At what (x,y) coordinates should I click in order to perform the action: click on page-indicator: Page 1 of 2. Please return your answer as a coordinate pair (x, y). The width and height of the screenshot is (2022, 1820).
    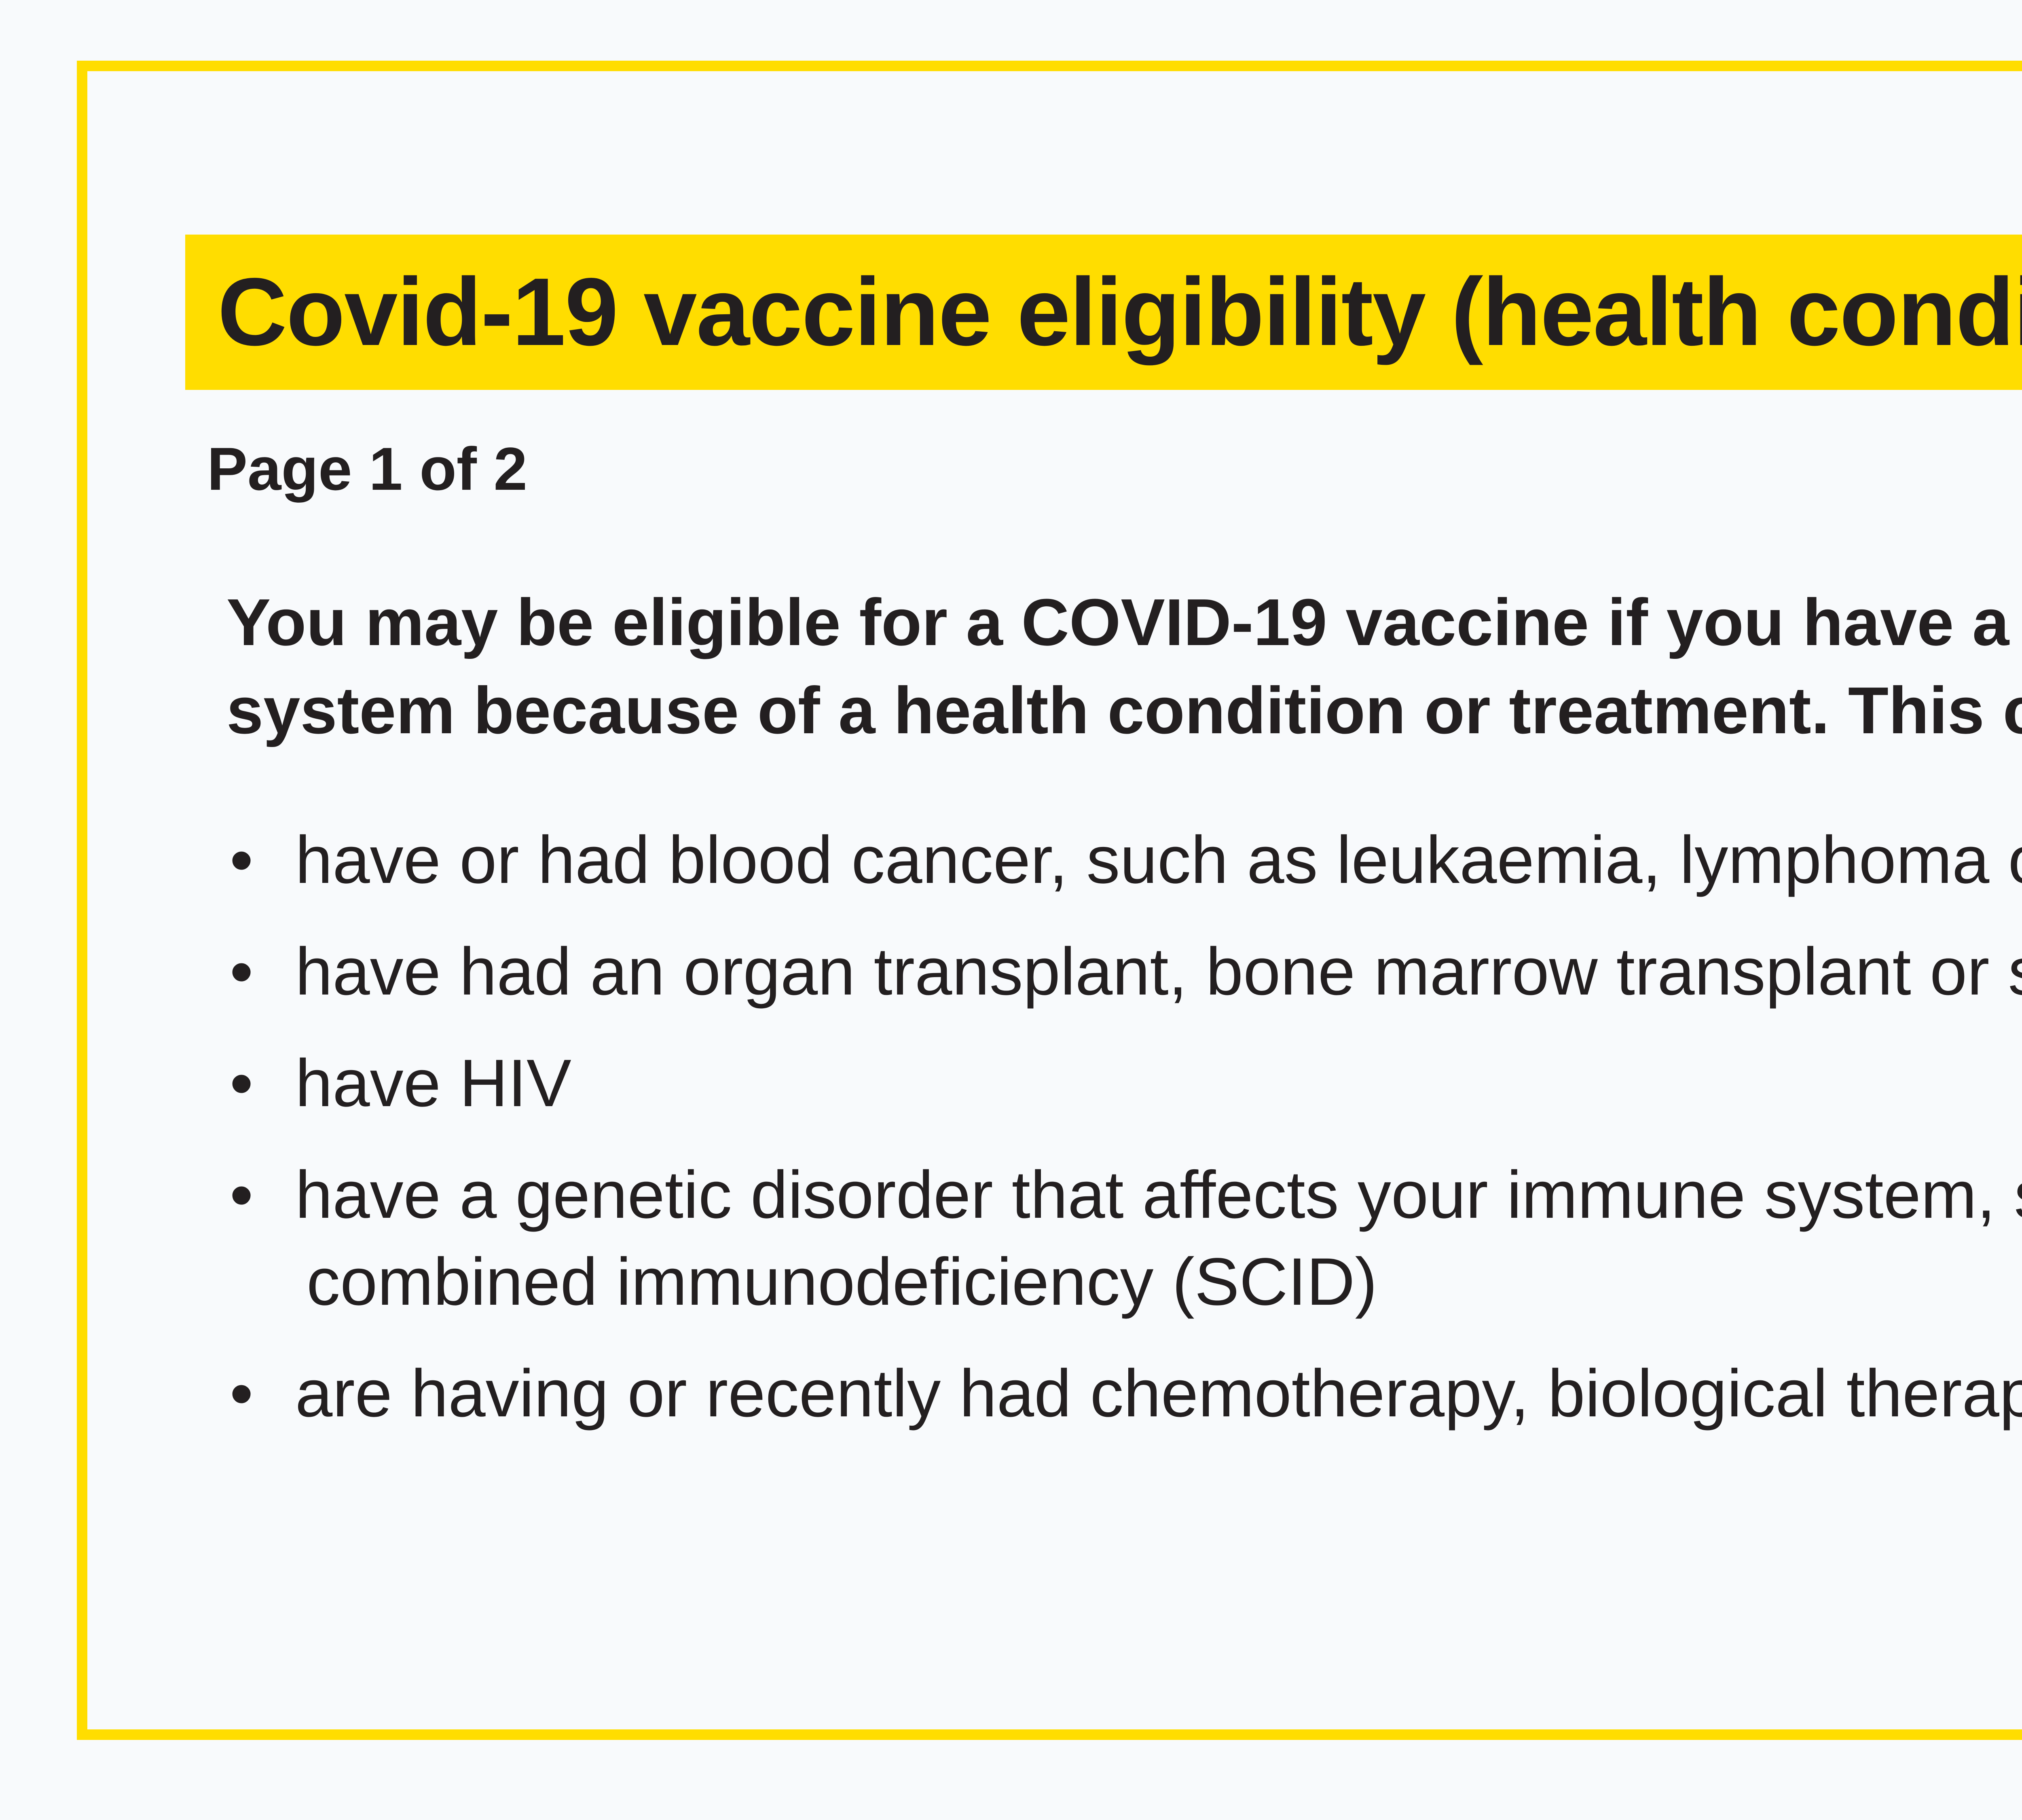
    Looking at the image, I should click on (367, 469).